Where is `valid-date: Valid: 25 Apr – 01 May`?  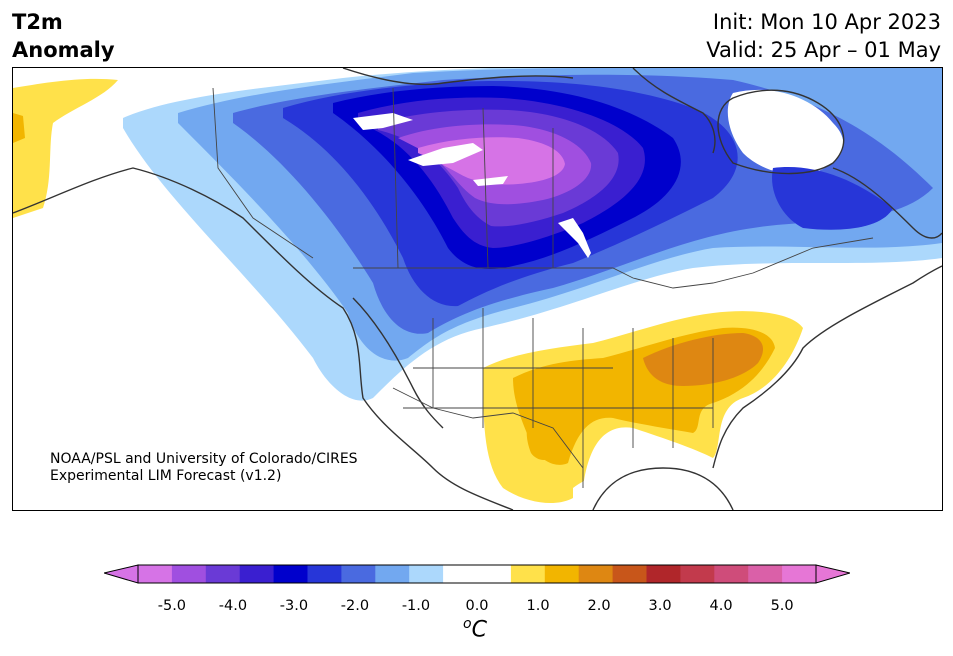 valid-date: Valid: 25 Apr – 01 May is located at coordinates (823, 50).